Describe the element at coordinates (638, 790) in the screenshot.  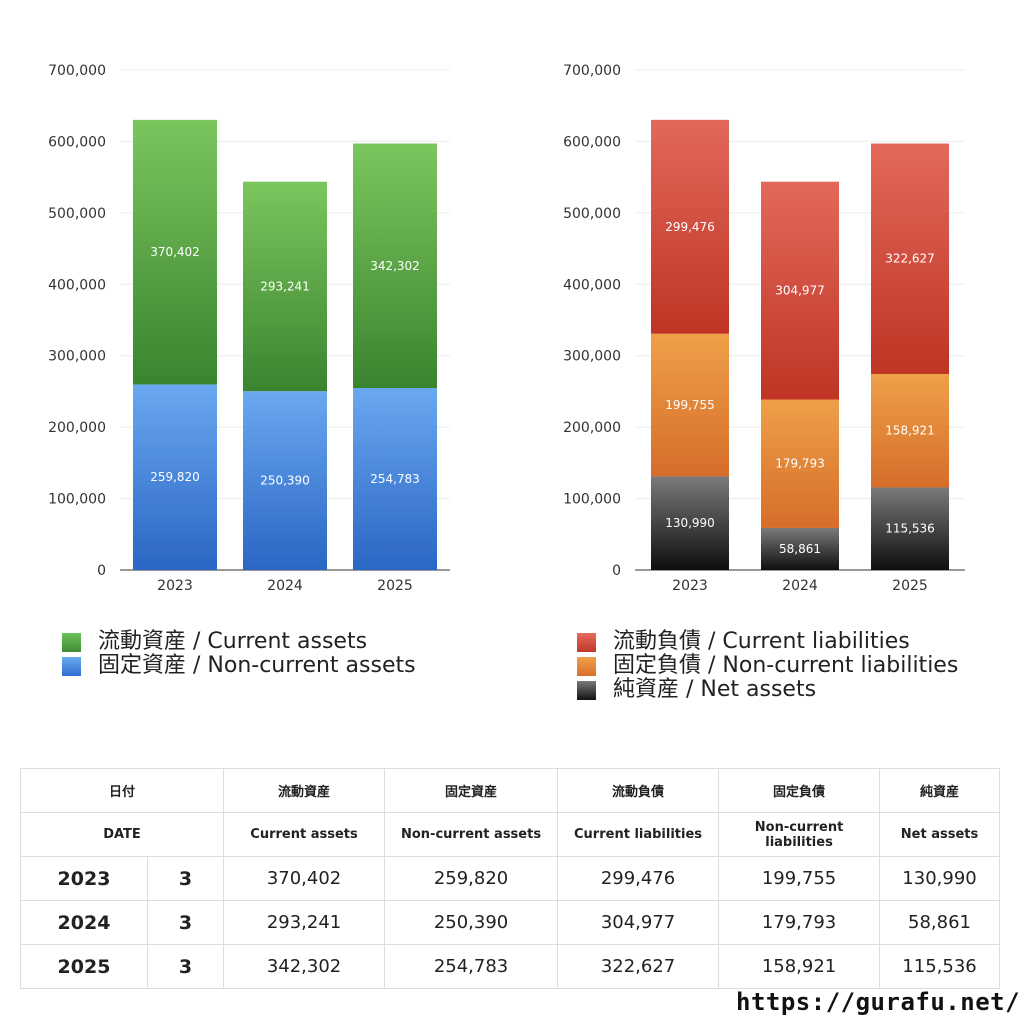
I see `header-current-liabilities-jp: 流動負債` at that location.